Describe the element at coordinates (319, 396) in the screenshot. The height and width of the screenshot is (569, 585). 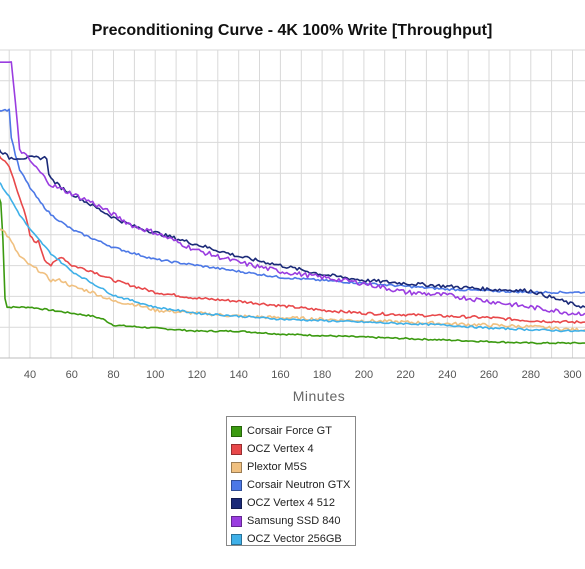
I see `x-axis-label: Minutes` at that location.